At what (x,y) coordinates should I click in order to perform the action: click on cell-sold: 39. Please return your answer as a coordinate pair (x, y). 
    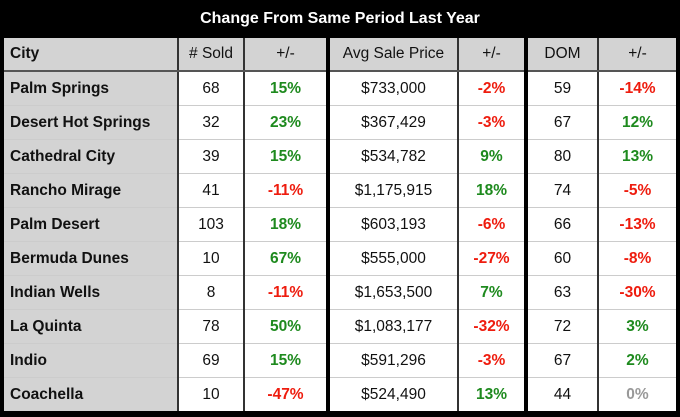
    Looking at the image, I should click on (211, 156).